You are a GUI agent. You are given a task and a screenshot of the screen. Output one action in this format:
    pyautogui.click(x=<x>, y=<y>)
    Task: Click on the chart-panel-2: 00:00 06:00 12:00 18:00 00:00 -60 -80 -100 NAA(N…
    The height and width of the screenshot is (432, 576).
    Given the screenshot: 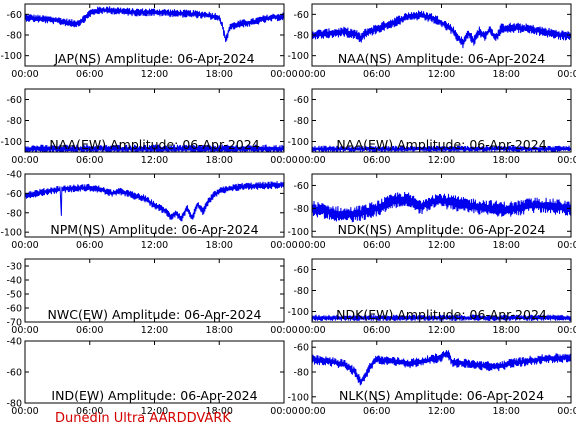 What is the action you would take?
    pyautogui.click(x=431, y=41)
    